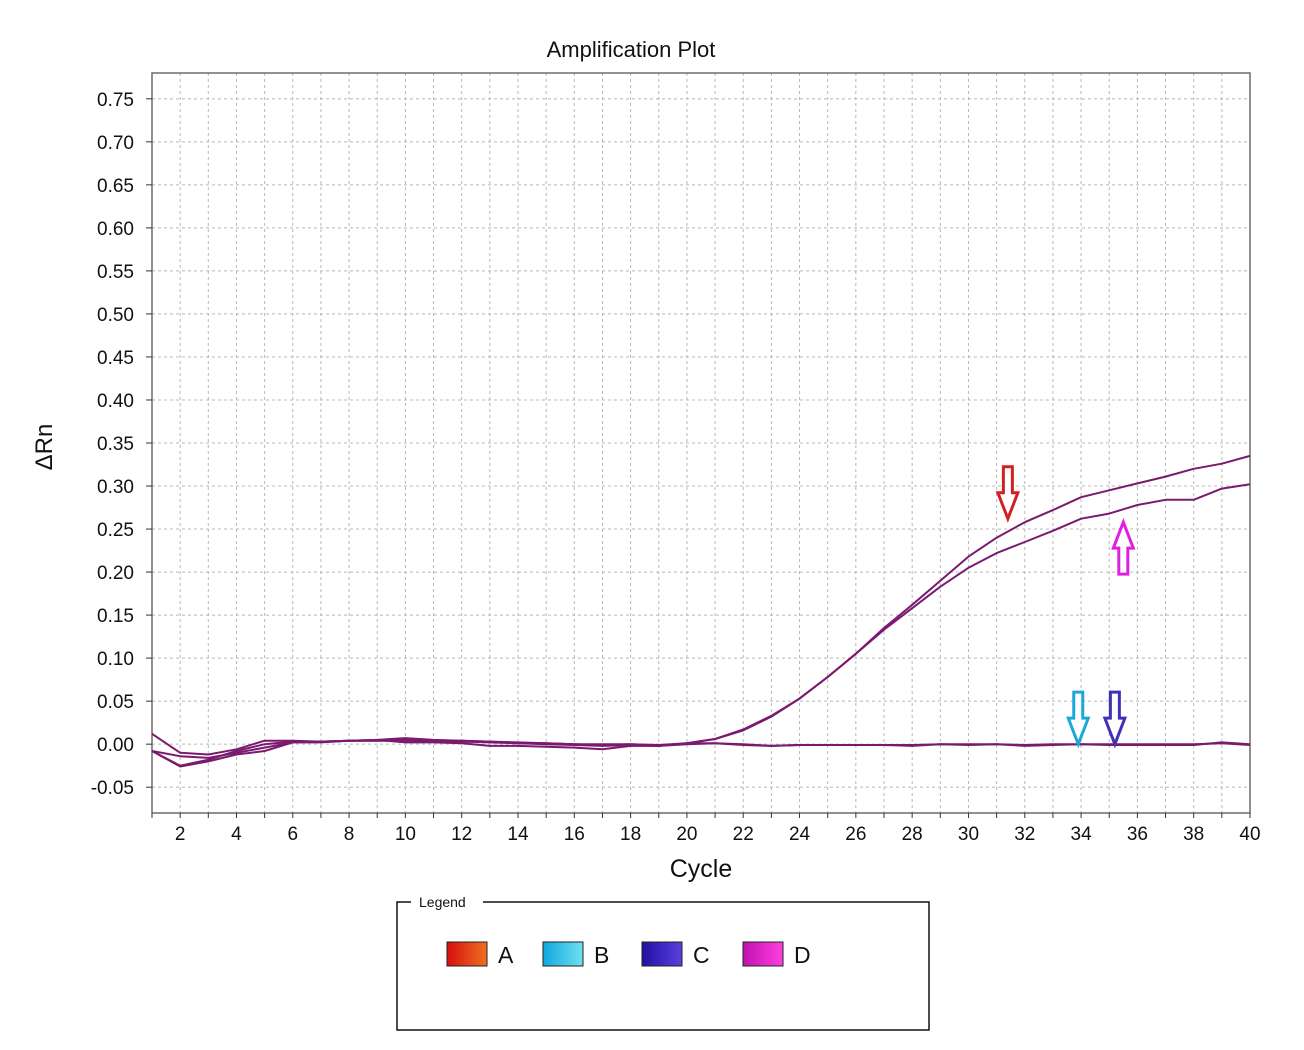  I want to click on y-tick-label: 0.35, so click(115, 444).